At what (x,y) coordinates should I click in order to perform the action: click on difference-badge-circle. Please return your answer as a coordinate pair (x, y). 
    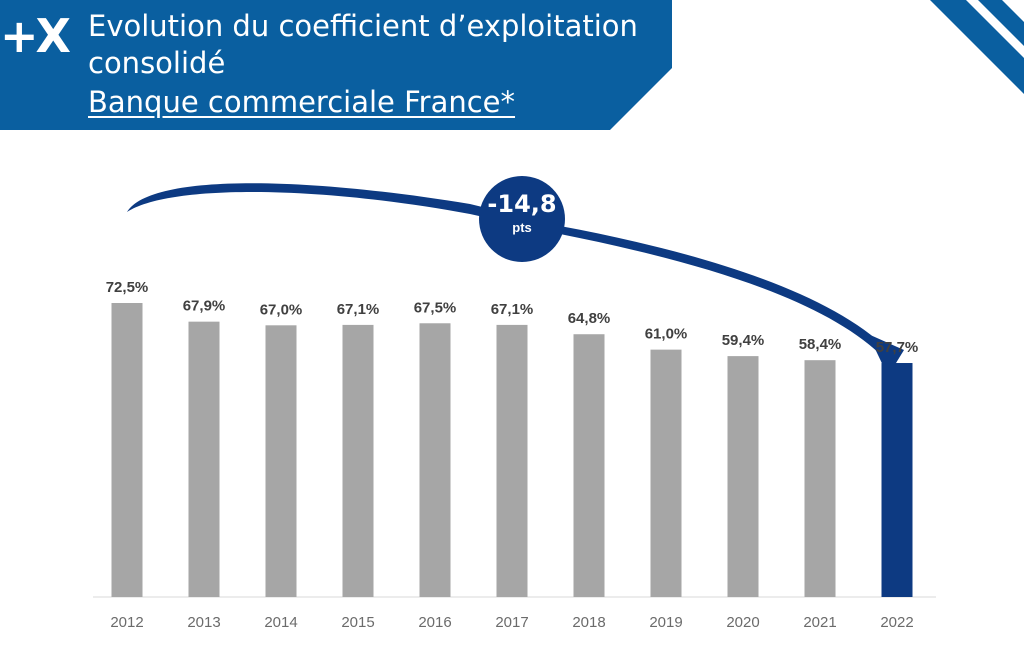
    Looking at the image, I should click on (522, 219).